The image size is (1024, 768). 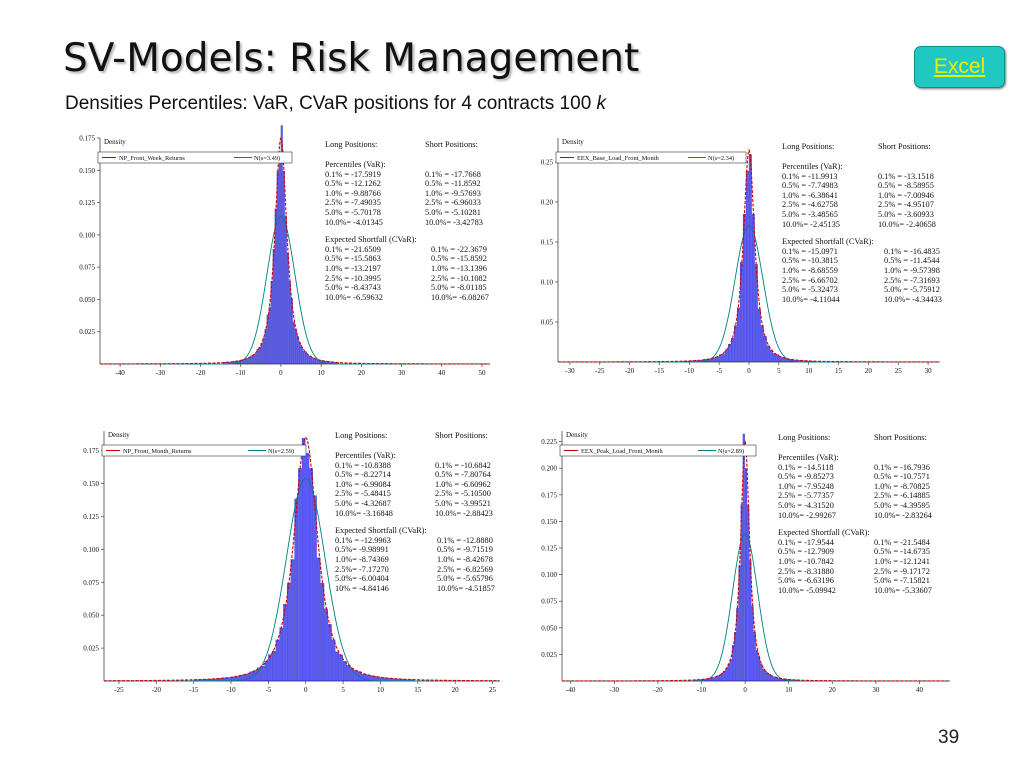 I want to click on legend-series-label: EEX_Base_Load_Front_Month, so click(x=618, y=158).